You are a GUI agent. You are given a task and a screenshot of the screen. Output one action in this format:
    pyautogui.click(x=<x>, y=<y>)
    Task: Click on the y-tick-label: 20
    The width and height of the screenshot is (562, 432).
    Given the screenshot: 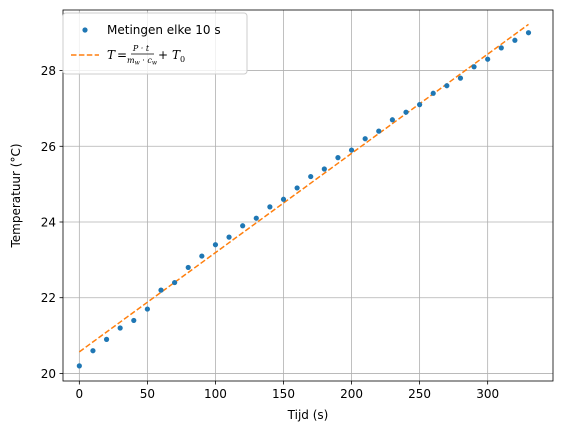 What is the action you would take?
    pyautogui.click(x=48, y=374)
    